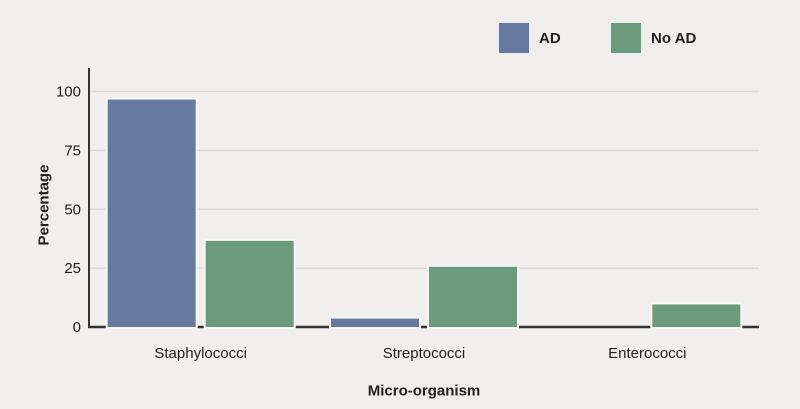 The image size is (800, 409). I want to click on bar-staphylococci-ad, so click(151, 213).